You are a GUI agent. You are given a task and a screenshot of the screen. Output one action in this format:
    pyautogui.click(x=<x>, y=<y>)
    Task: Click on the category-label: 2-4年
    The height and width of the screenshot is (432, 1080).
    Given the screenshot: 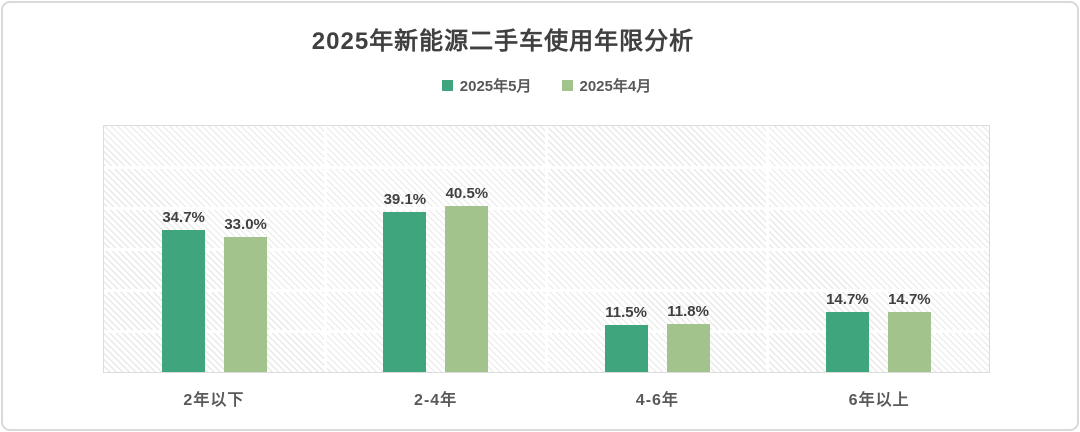 What is the action you would take?
    pyautogui.click(x=436, y=400)
    